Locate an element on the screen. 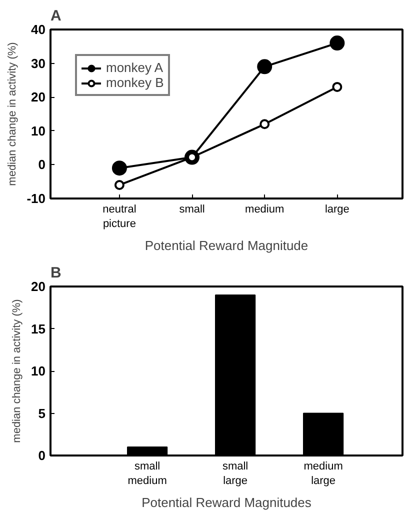 Image resolution: width=418 pixels, height=517 pixels. x-tick-label: medium large is located at coordinates (323, 473).